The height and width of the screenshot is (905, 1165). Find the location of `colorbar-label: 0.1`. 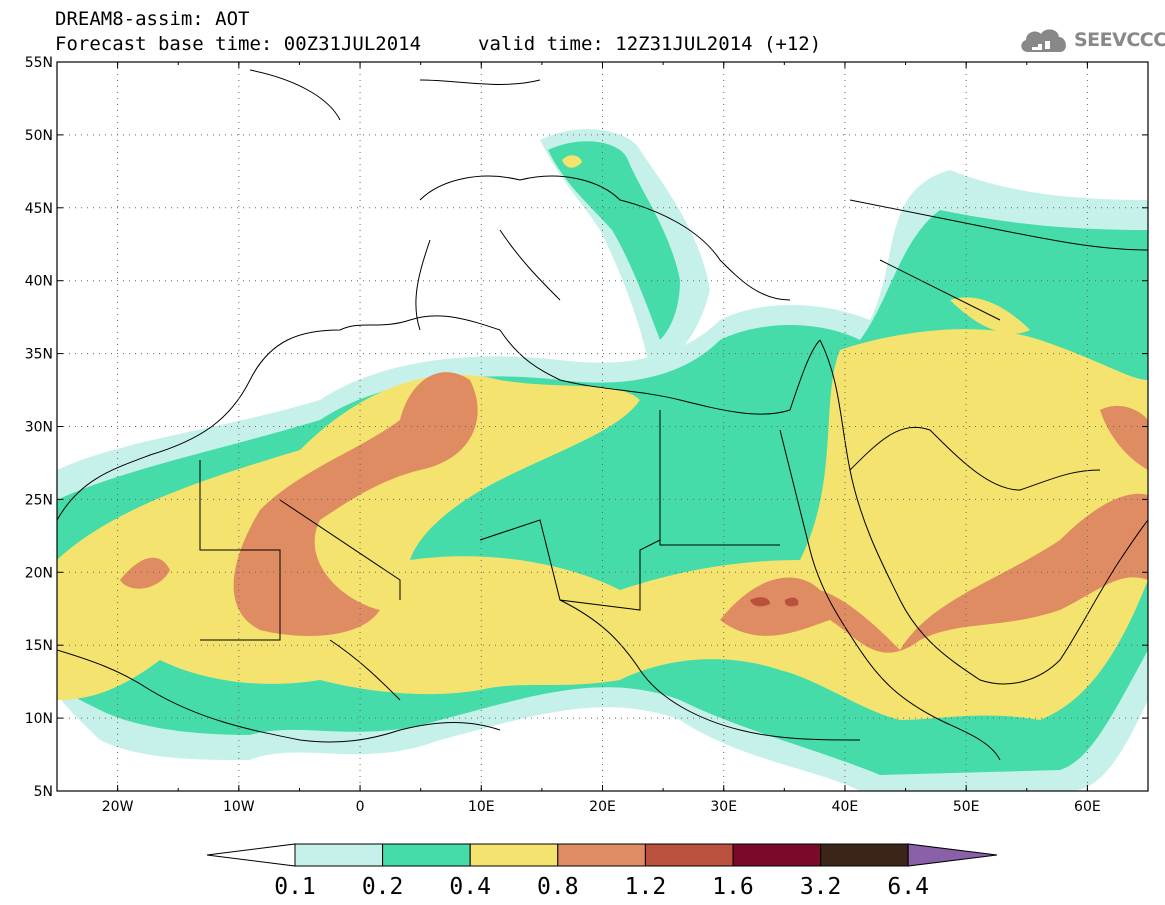

colorbar-label: 0.1 is located at coordinates (295, 887).